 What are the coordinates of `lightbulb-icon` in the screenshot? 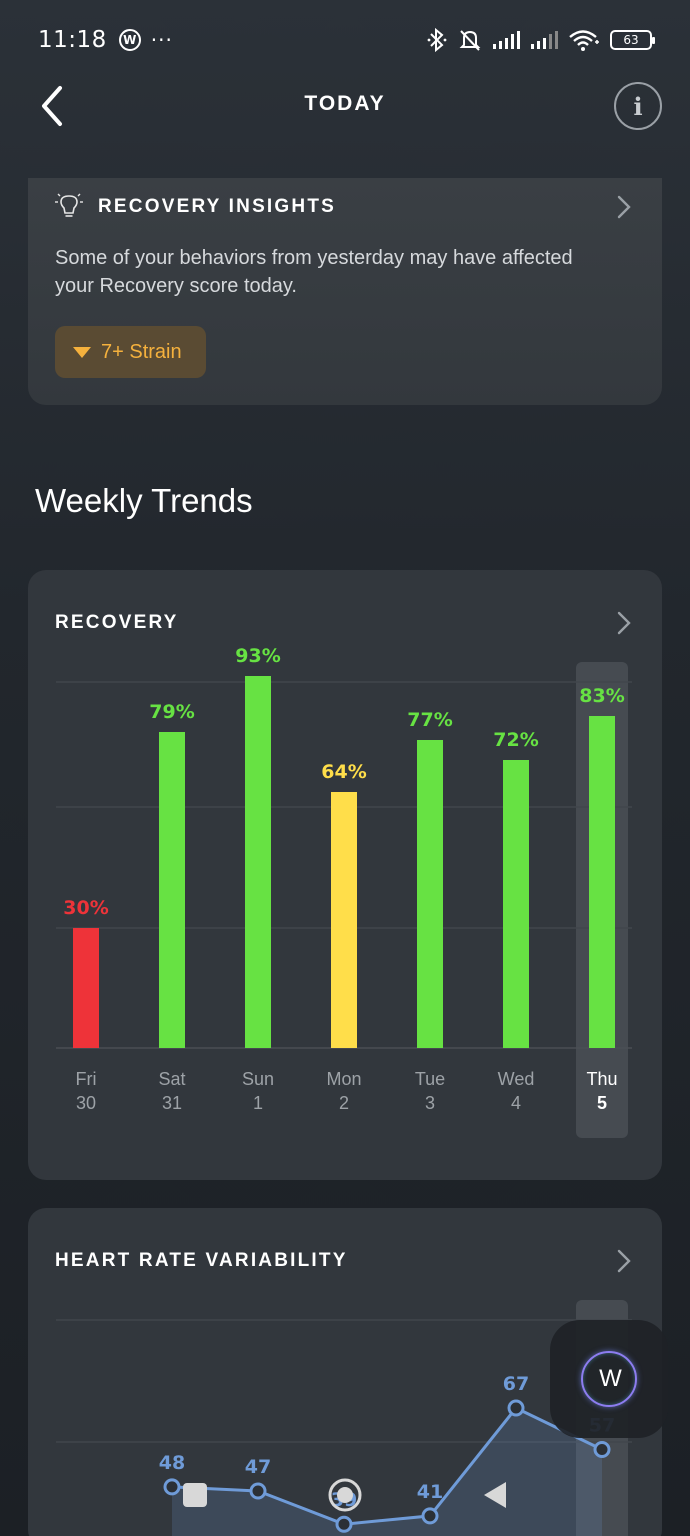 It's located at (69, 205).